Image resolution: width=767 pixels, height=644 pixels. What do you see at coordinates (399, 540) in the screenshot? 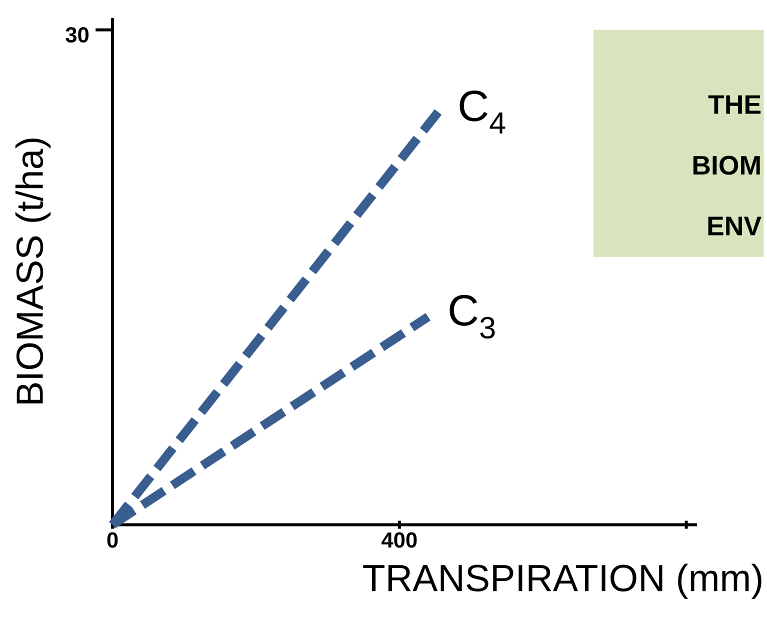
I see `x-tick-label: 400` at bounding box center [399, 540].